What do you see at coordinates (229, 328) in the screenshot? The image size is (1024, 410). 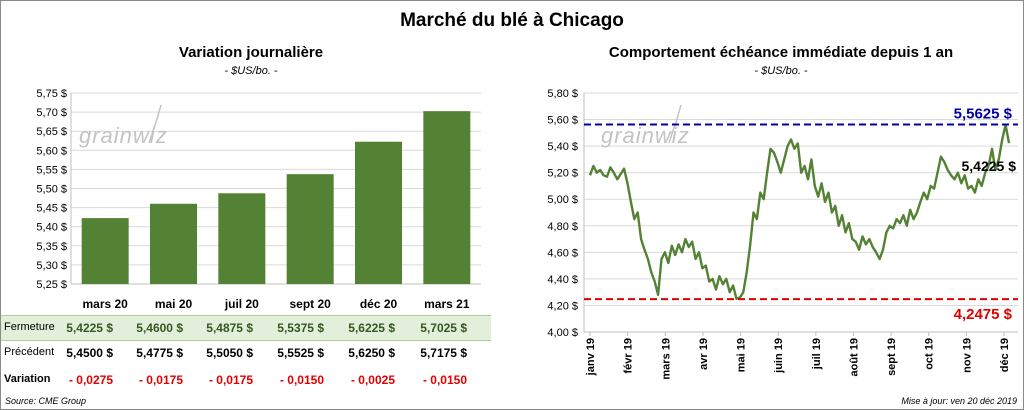 I see `cell-fermeture-juil-20: 5,4875 $` at bounding box center [229, 328].